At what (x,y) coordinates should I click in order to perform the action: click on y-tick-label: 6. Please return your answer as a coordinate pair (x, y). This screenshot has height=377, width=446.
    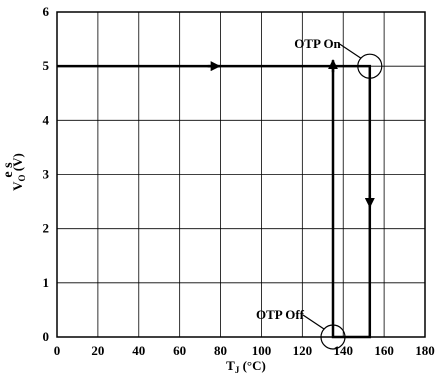
    Looking at the image, I should click on (46, 11).